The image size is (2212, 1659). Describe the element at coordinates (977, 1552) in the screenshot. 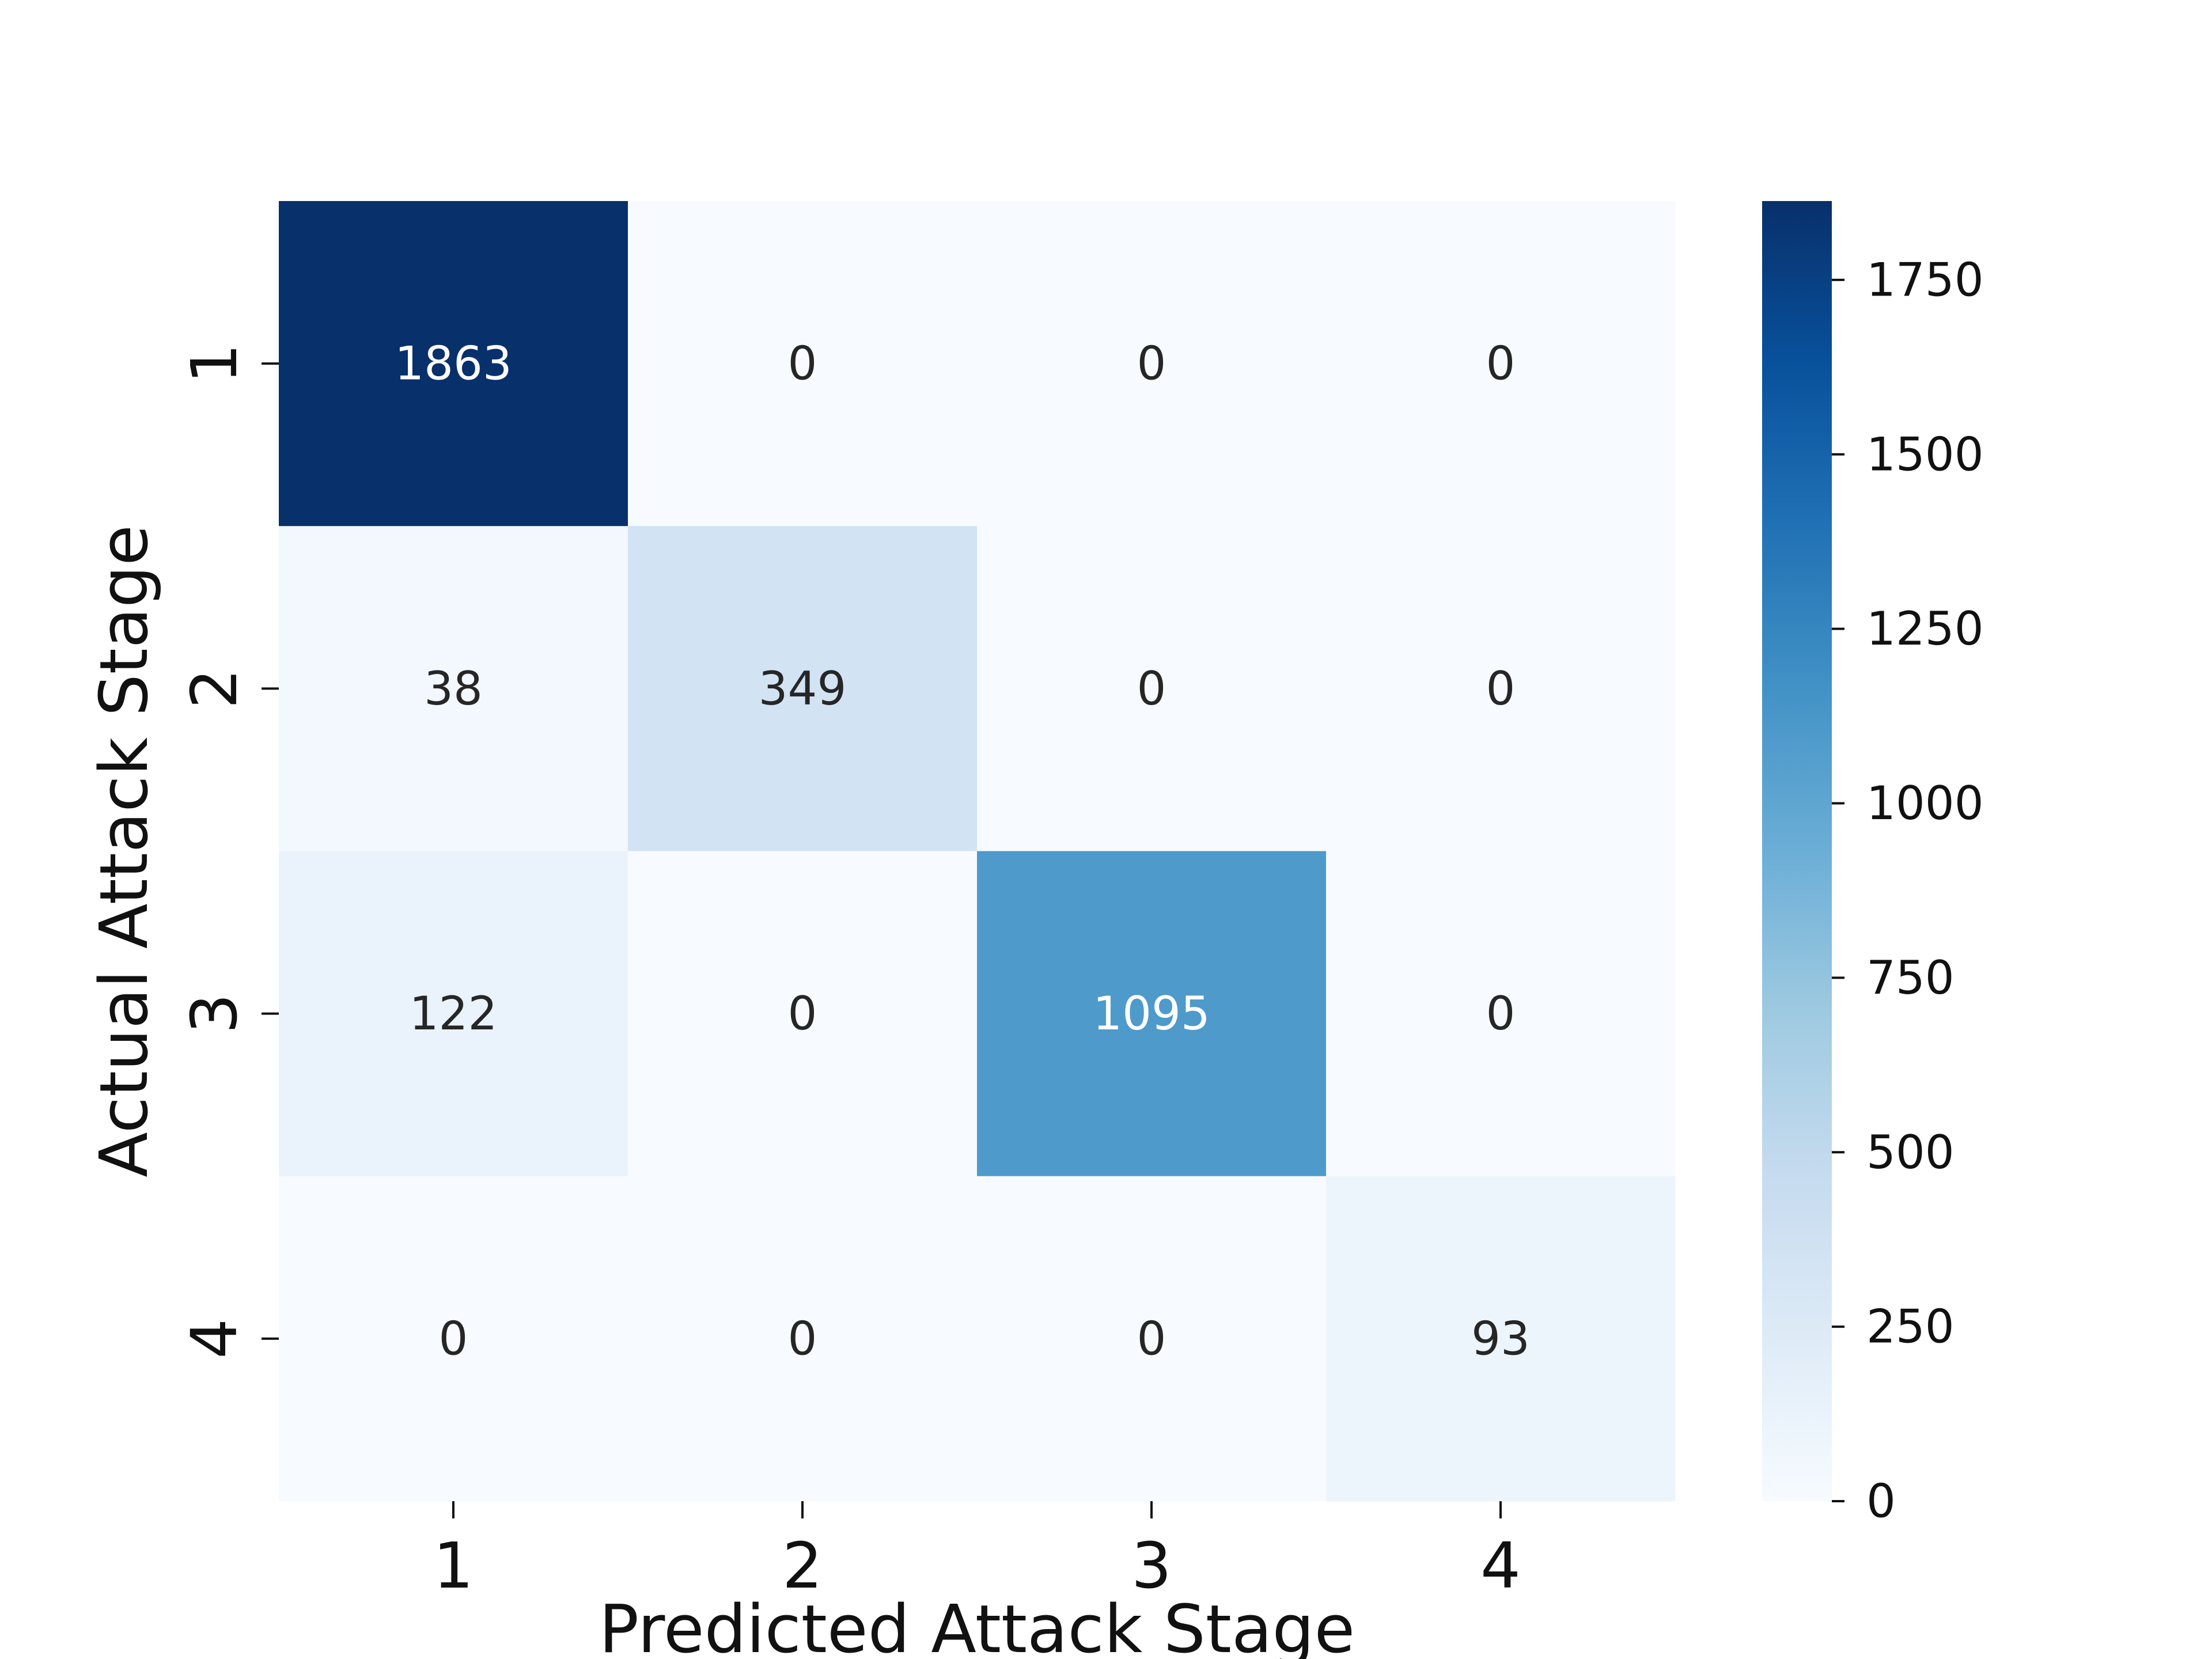

I see `x-axis: 1 2 3 4` at that location.